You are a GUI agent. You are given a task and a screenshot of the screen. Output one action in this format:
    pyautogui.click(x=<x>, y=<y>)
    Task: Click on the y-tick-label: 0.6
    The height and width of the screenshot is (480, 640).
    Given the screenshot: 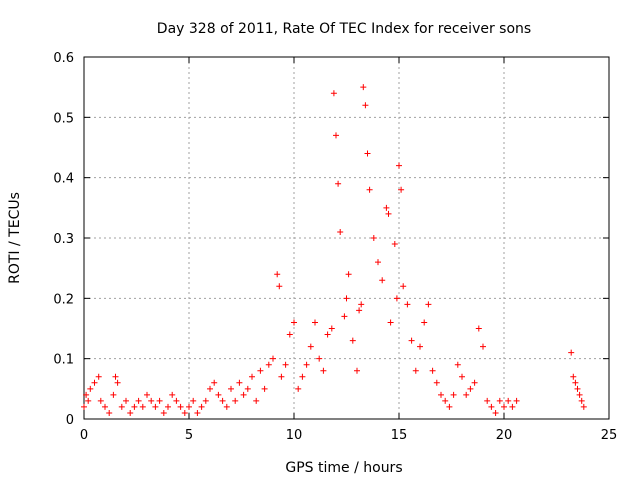 What is the action you would take?
    pyautogui.click(x=63, y=58)
    